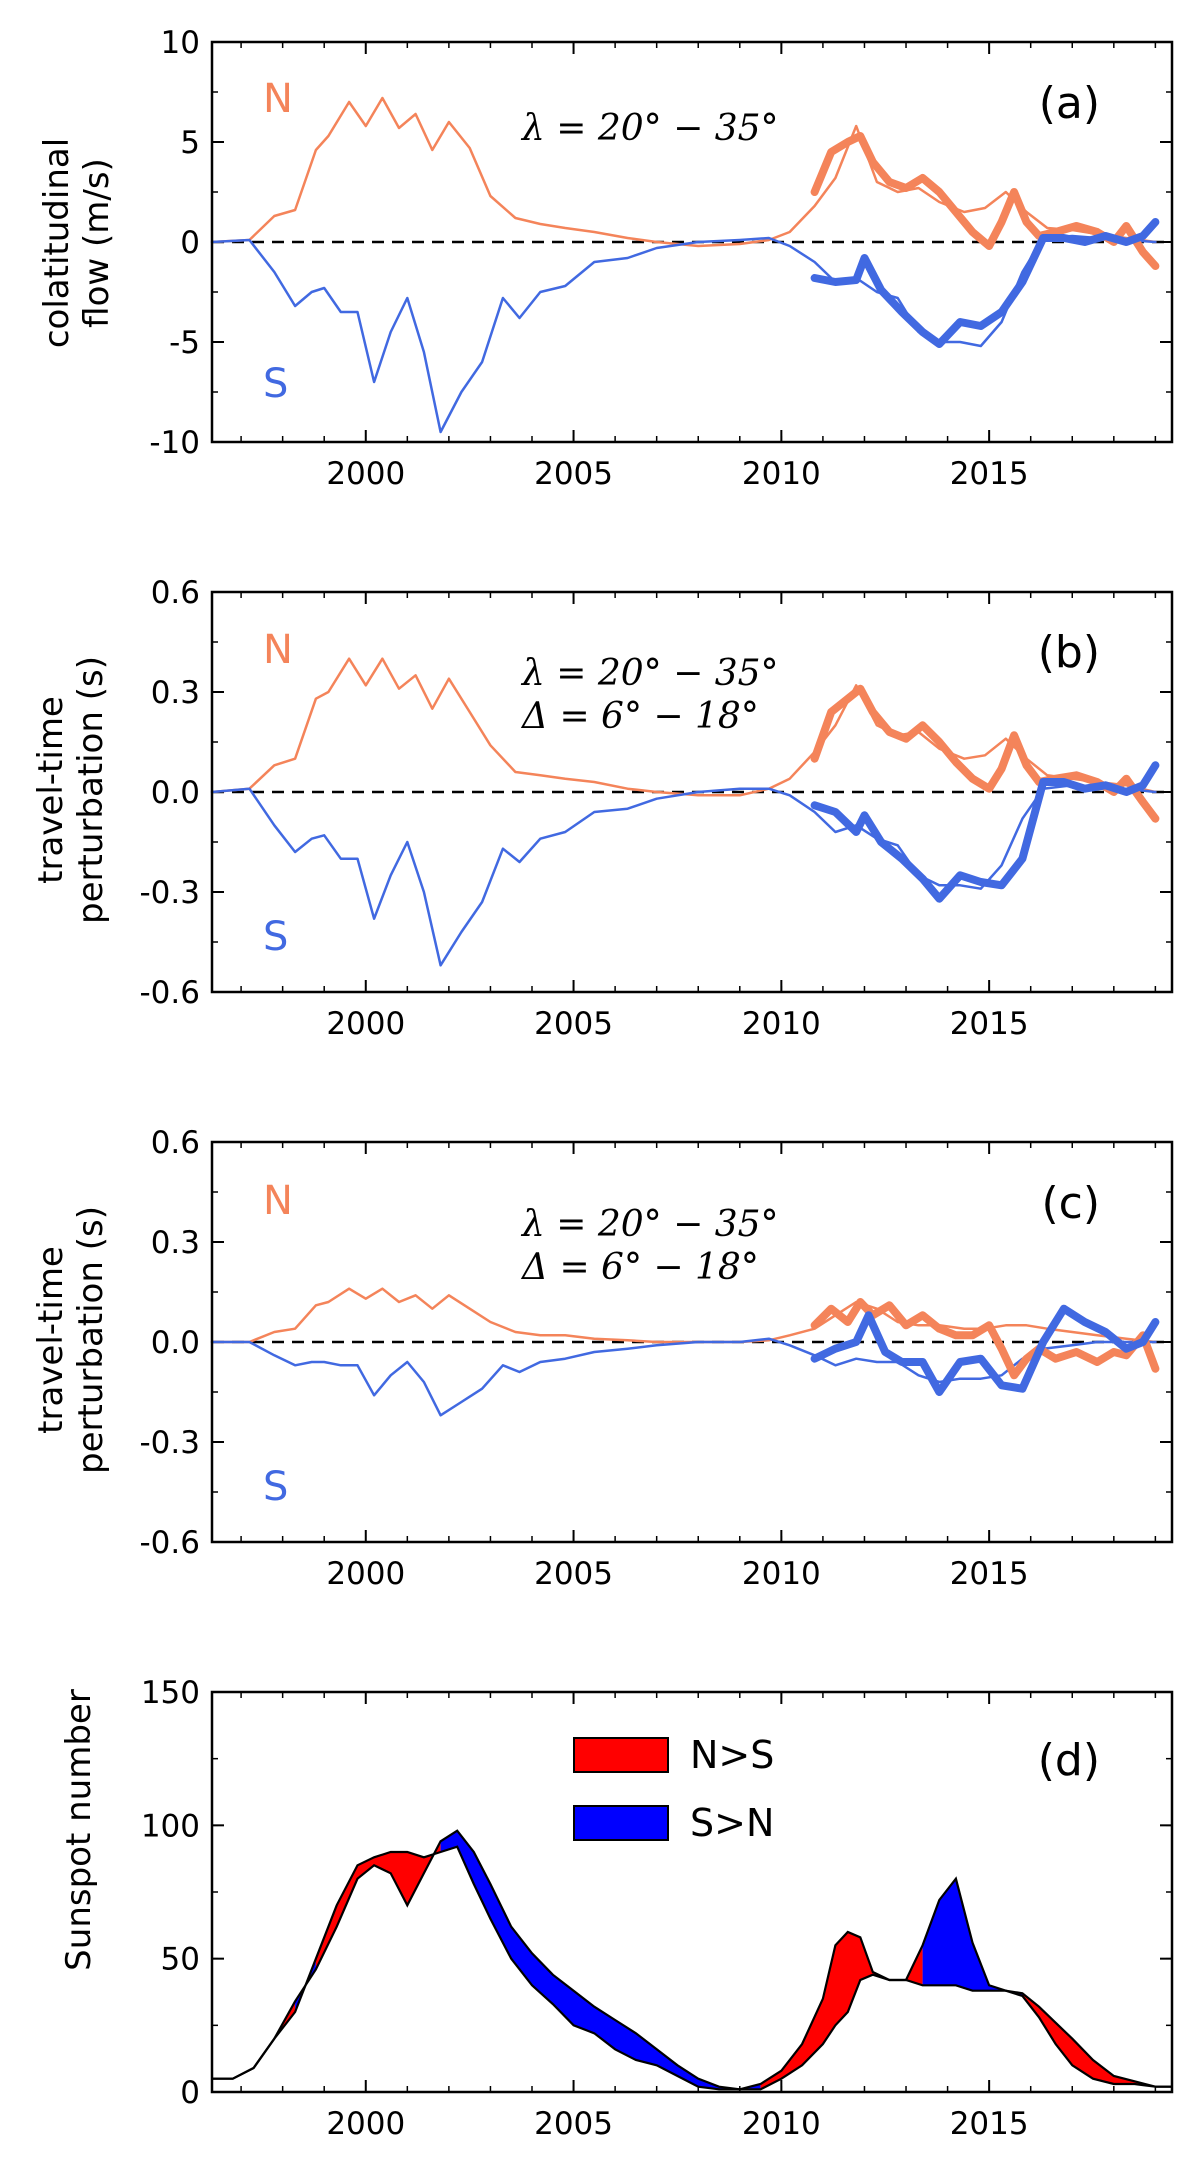 Image resolution: width=1200 pixels, height=2164 pixels. Describe the element at coordinates (278, 1201) in the screenshot. I see `panel-c-north-label: N` at that location.